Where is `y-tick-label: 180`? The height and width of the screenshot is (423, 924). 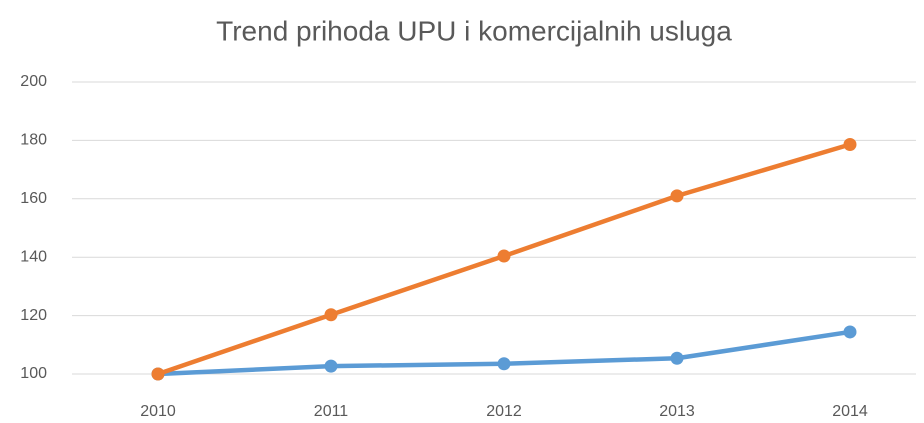 y-tick-label: 180 is located at coordinates (33, 140).